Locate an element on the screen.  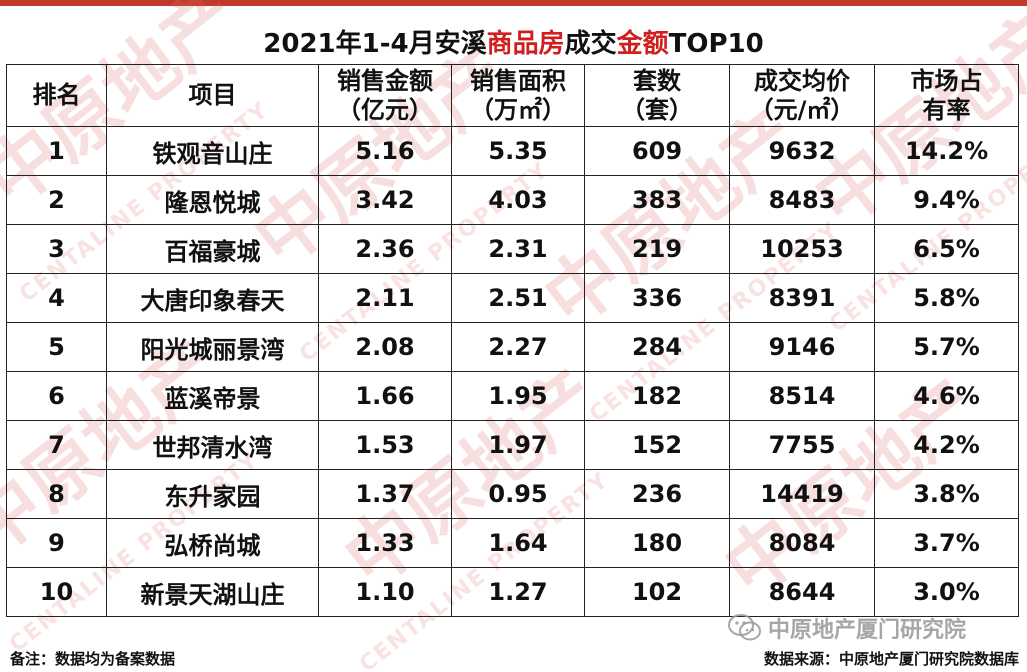
header-sales-amount-line1: 销售金额 is located at coordinates (385, 80).